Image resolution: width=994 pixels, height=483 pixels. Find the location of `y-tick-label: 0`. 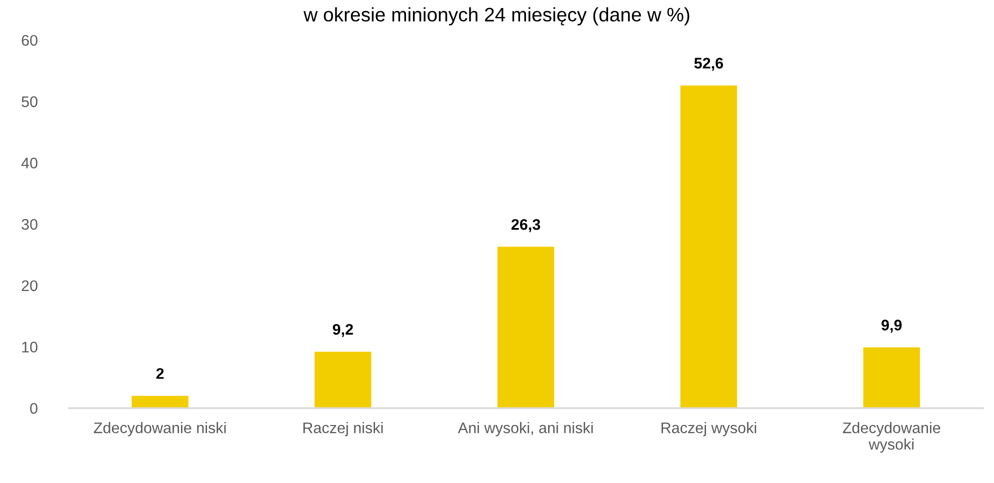

y-tick-label: 0 is located at coordinates (34, 408).